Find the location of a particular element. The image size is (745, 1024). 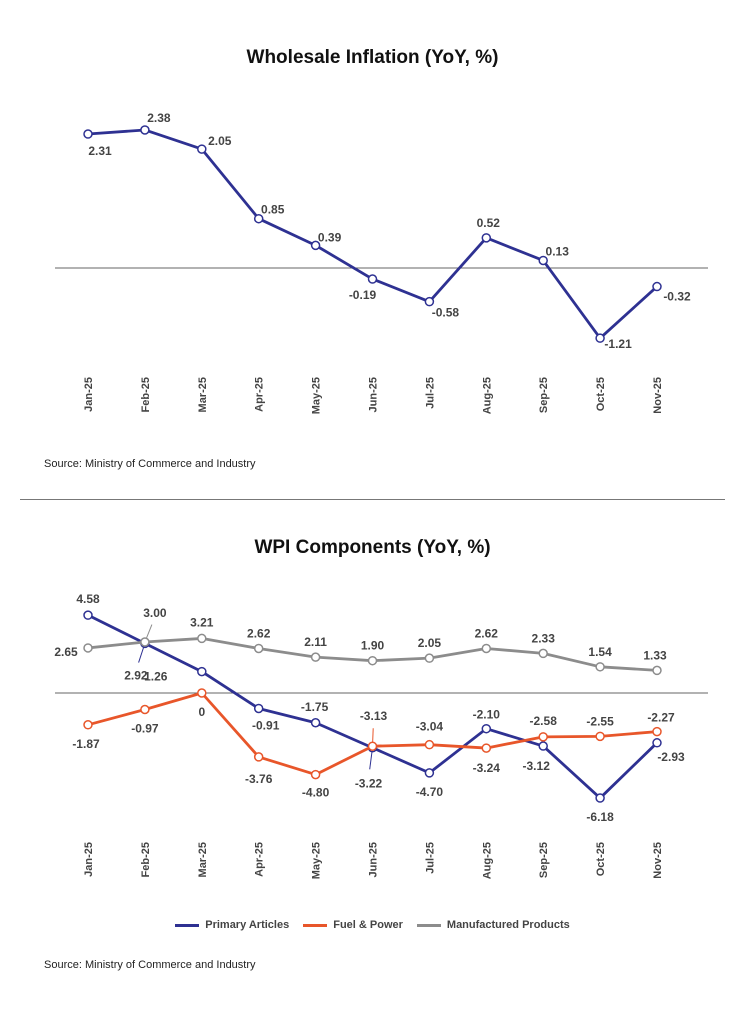

x-tick-label: Nov-25 is located at coordinates (658, 860).